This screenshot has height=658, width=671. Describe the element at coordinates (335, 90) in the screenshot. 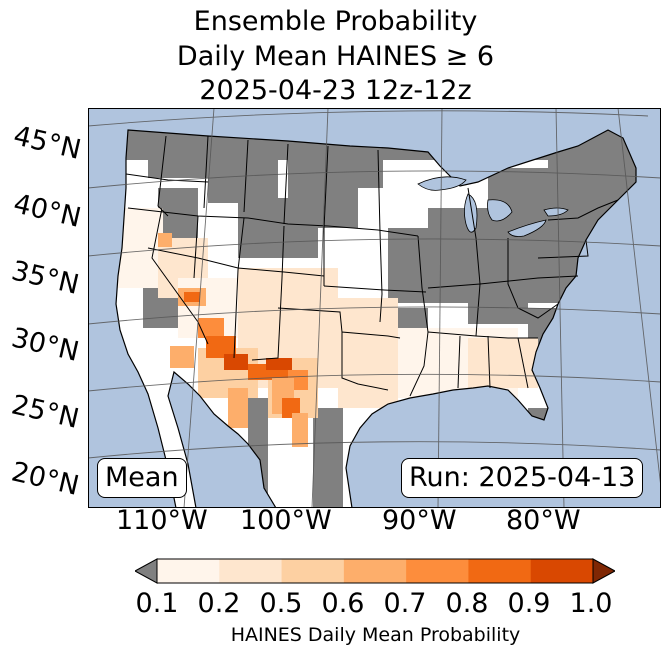

I see `title-line-3: 2025-04-23 12z-12z` at that location.